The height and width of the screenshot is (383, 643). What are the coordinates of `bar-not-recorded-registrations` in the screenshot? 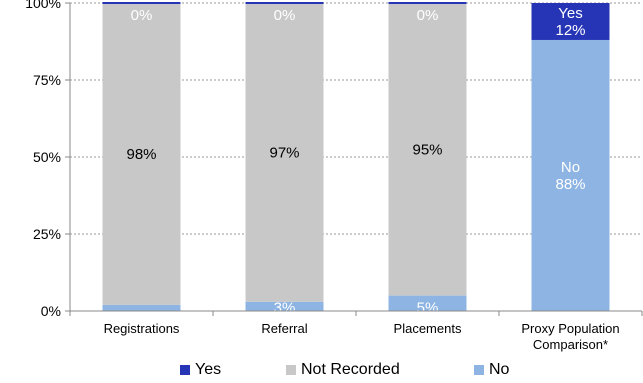 It's located at (141, 154).